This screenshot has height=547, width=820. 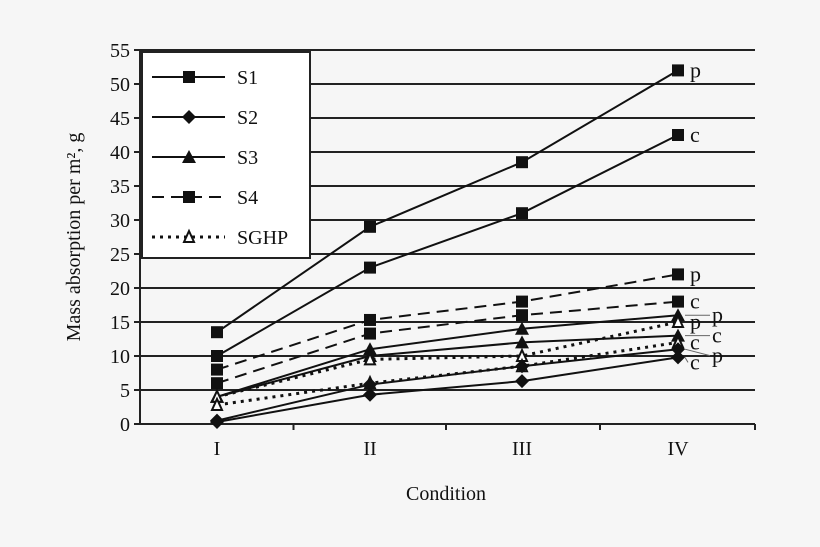 I want to click on series-s4-p, so click(x=447, y=322).